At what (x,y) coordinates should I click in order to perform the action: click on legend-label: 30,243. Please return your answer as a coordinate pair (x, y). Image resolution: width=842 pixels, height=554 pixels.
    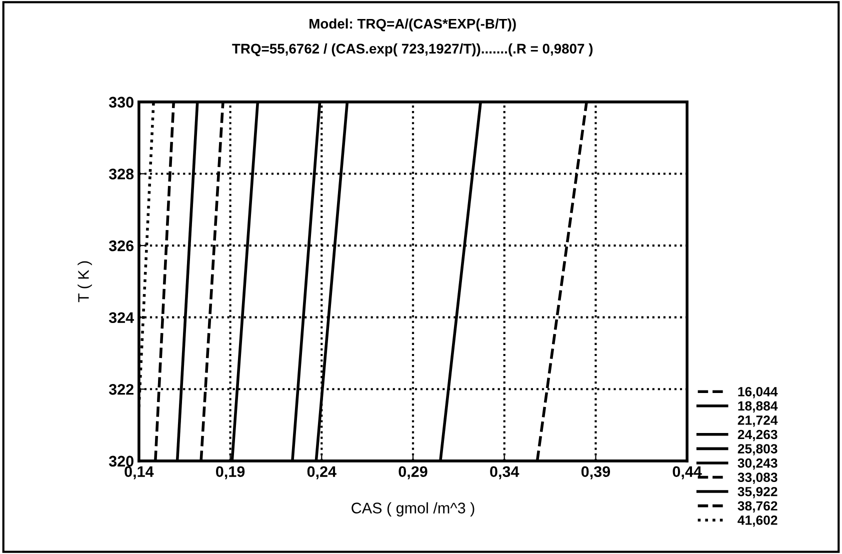
    Looking at the image, I should click on (758, 464).